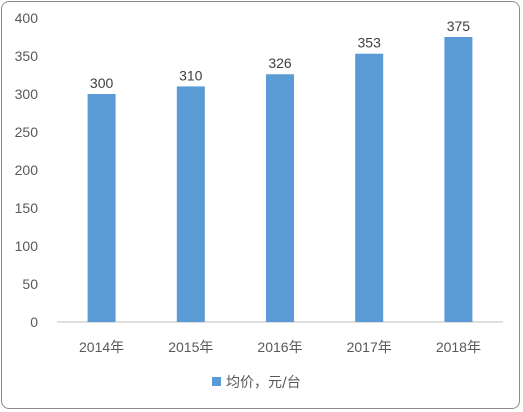 The width and height of the screenshot is (523, 412). I want to click on data-label: 375, so click(459, 26).